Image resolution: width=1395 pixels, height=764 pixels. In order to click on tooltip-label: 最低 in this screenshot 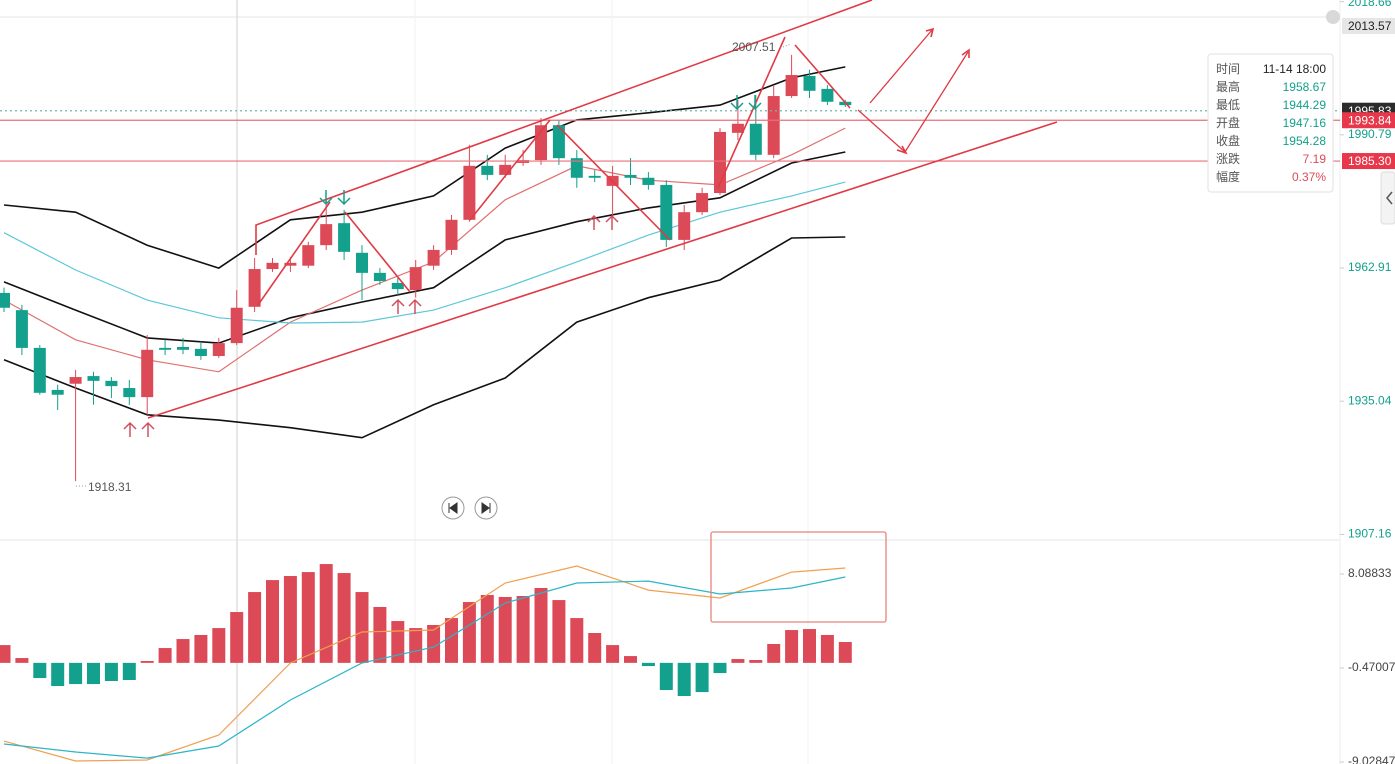, I will do `click(1228, 105)`.